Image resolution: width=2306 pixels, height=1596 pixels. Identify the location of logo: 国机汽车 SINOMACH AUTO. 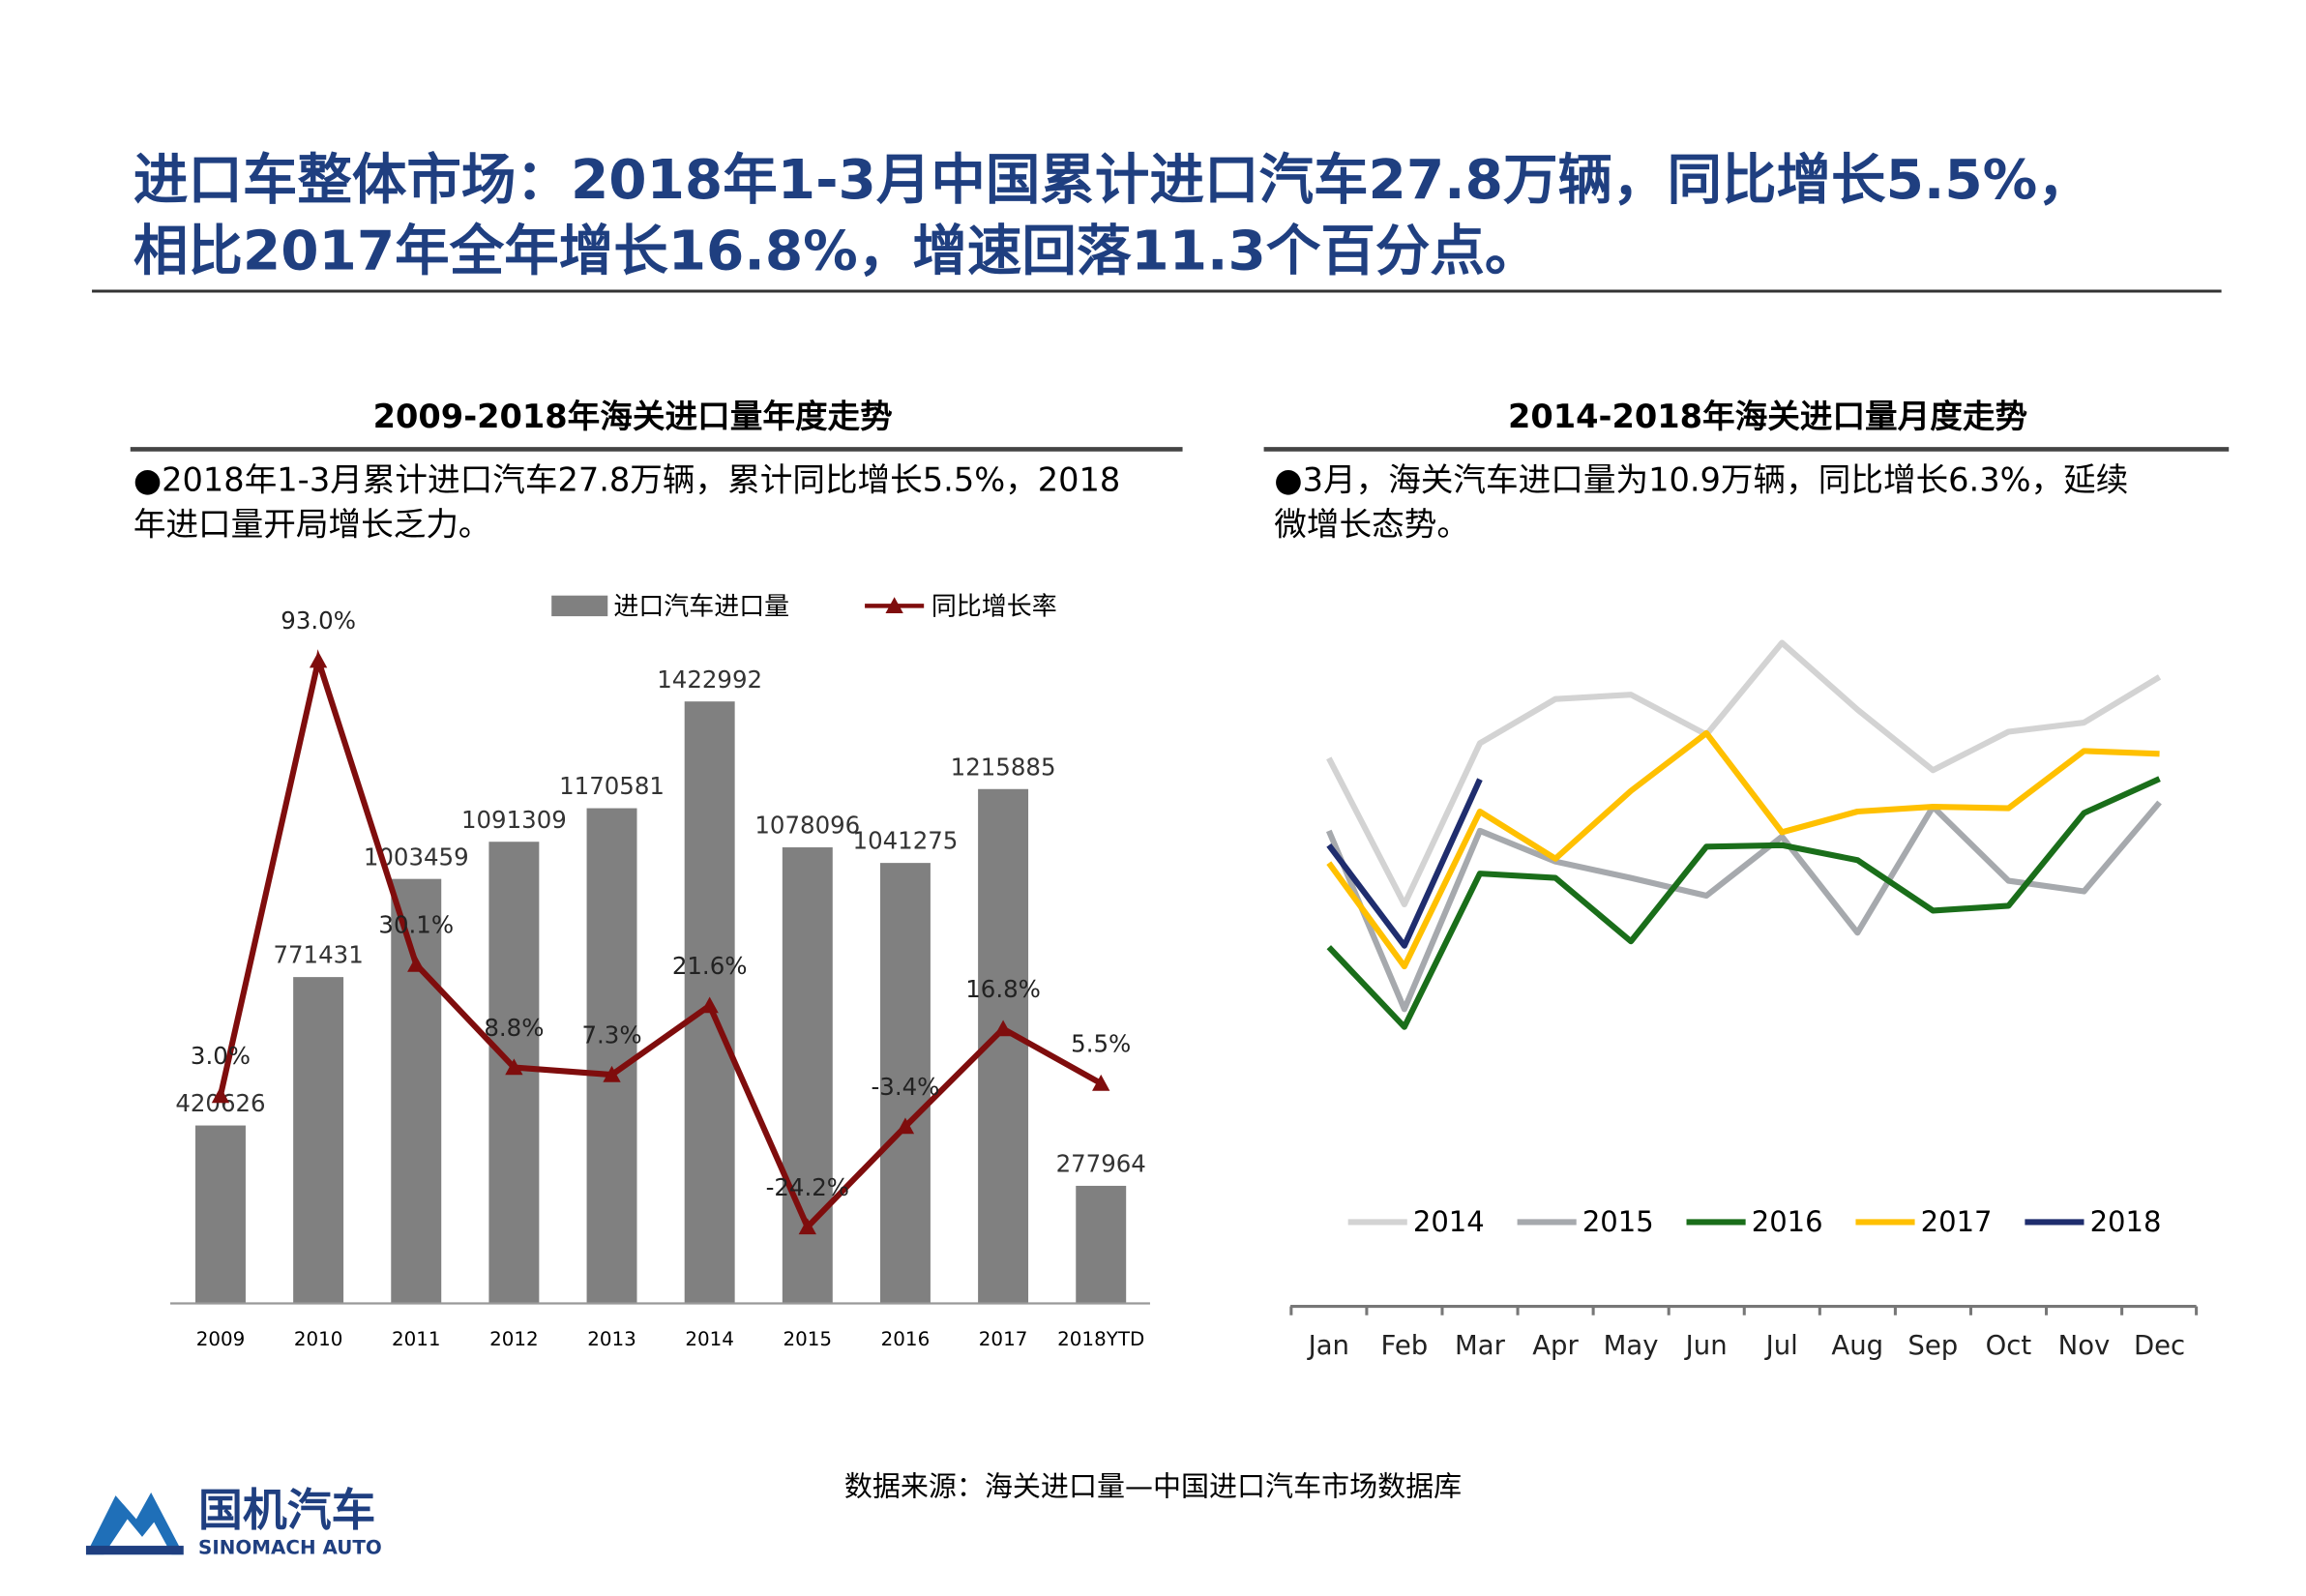
(233, 1521).